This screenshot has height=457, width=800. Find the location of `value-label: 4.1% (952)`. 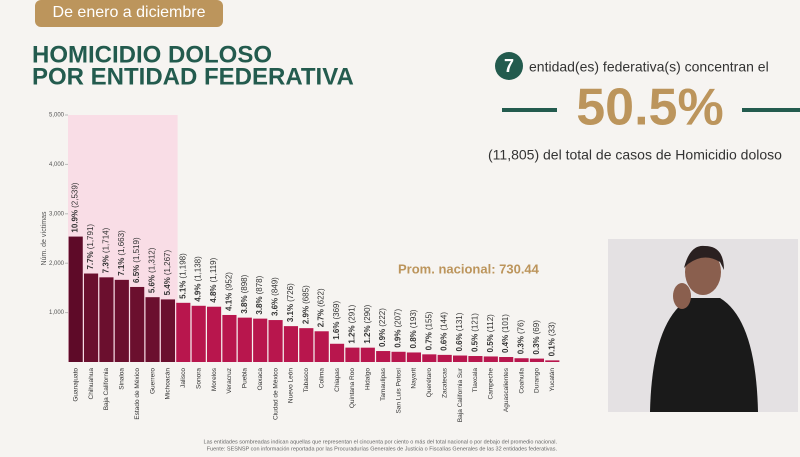

value-label: 4.1% (952) is located at coordinates (229, 291).